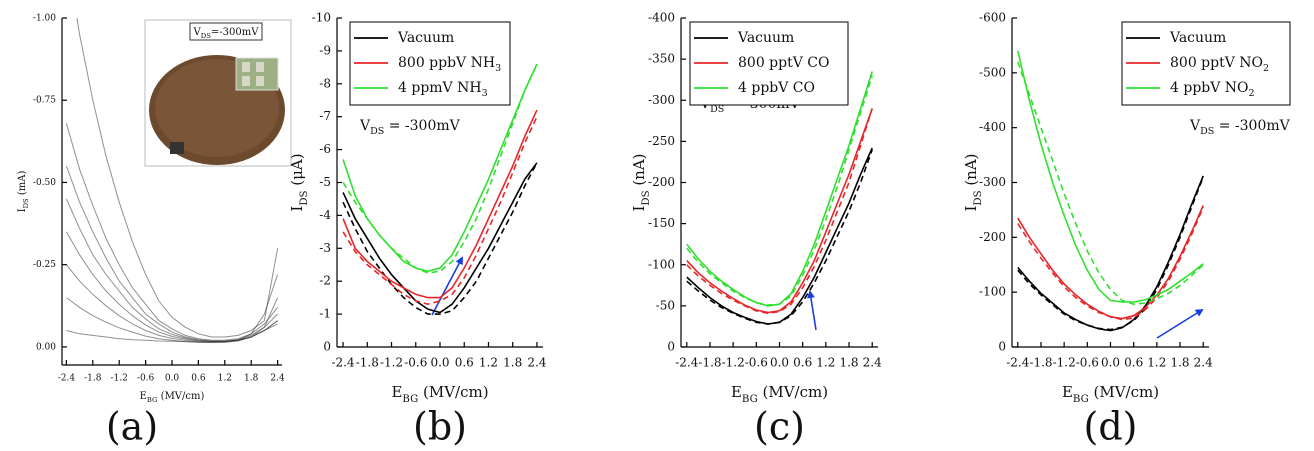 The width and height of the screenshot is (1314, 451). What do you see at coordinates (1180, 323) in the screenshot?
I see `shift-arrow` at bounding box center [1180, 323].